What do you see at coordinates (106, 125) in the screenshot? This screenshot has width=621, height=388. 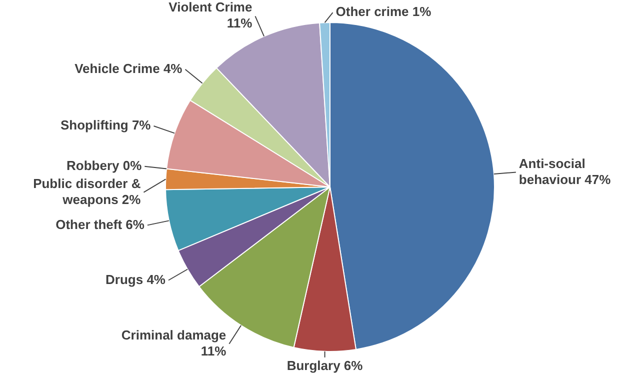 I see `slice-label: Shoplifting 7%` at bounding box center [106, 125].